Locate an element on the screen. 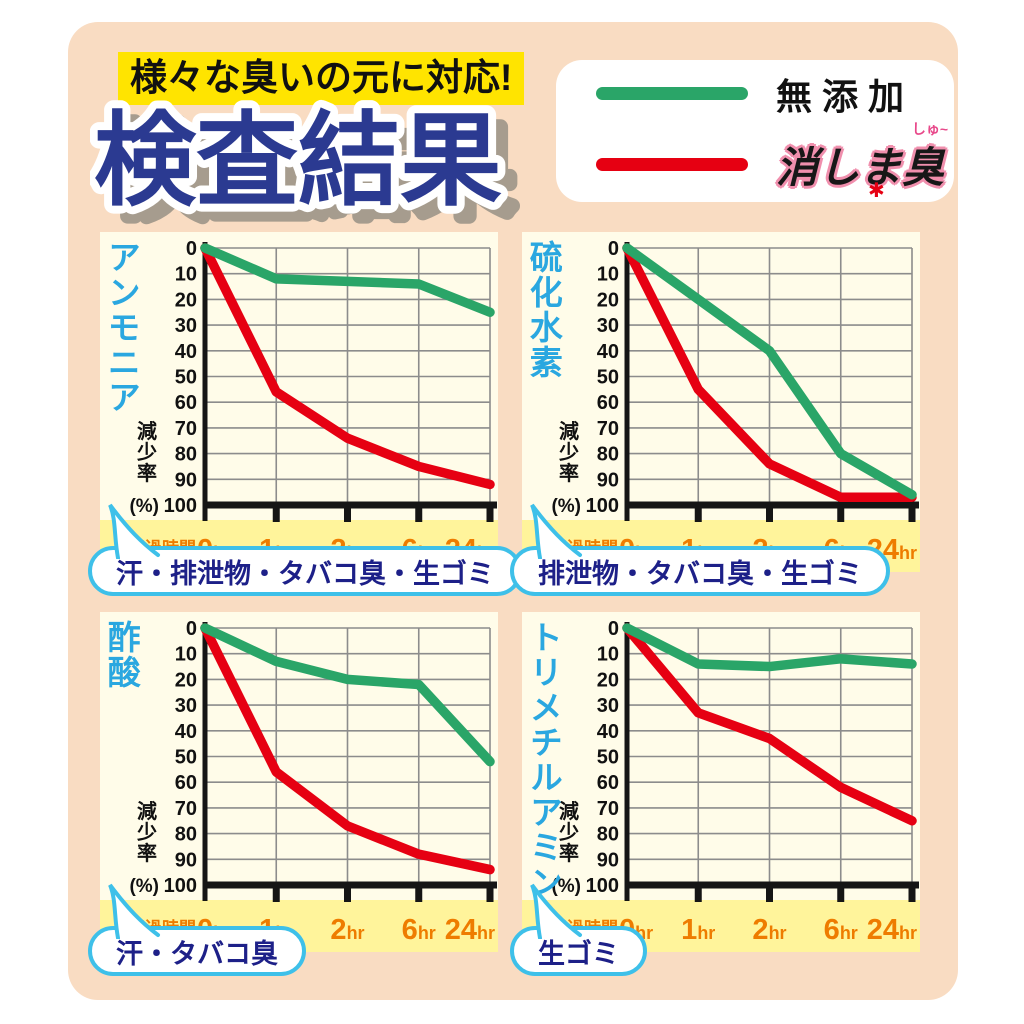  legend: 無添加 消しま臭 しゅ~ ✱ is located at coordinates (755, 131).